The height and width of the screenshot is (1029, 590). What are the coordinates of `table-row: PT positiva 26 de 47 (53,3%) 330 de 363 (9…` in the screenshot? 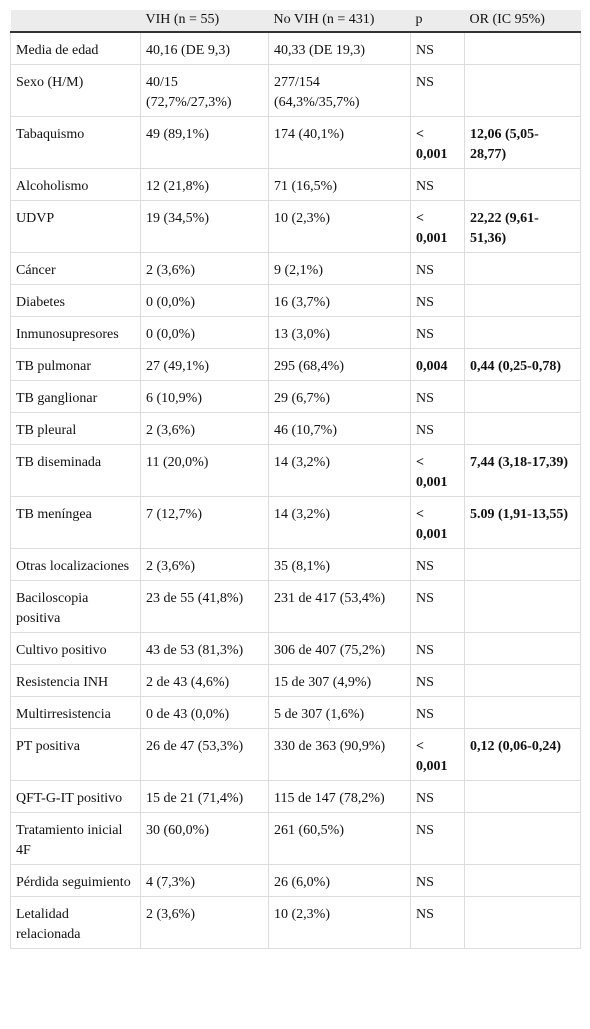 It's located at (295, 754).